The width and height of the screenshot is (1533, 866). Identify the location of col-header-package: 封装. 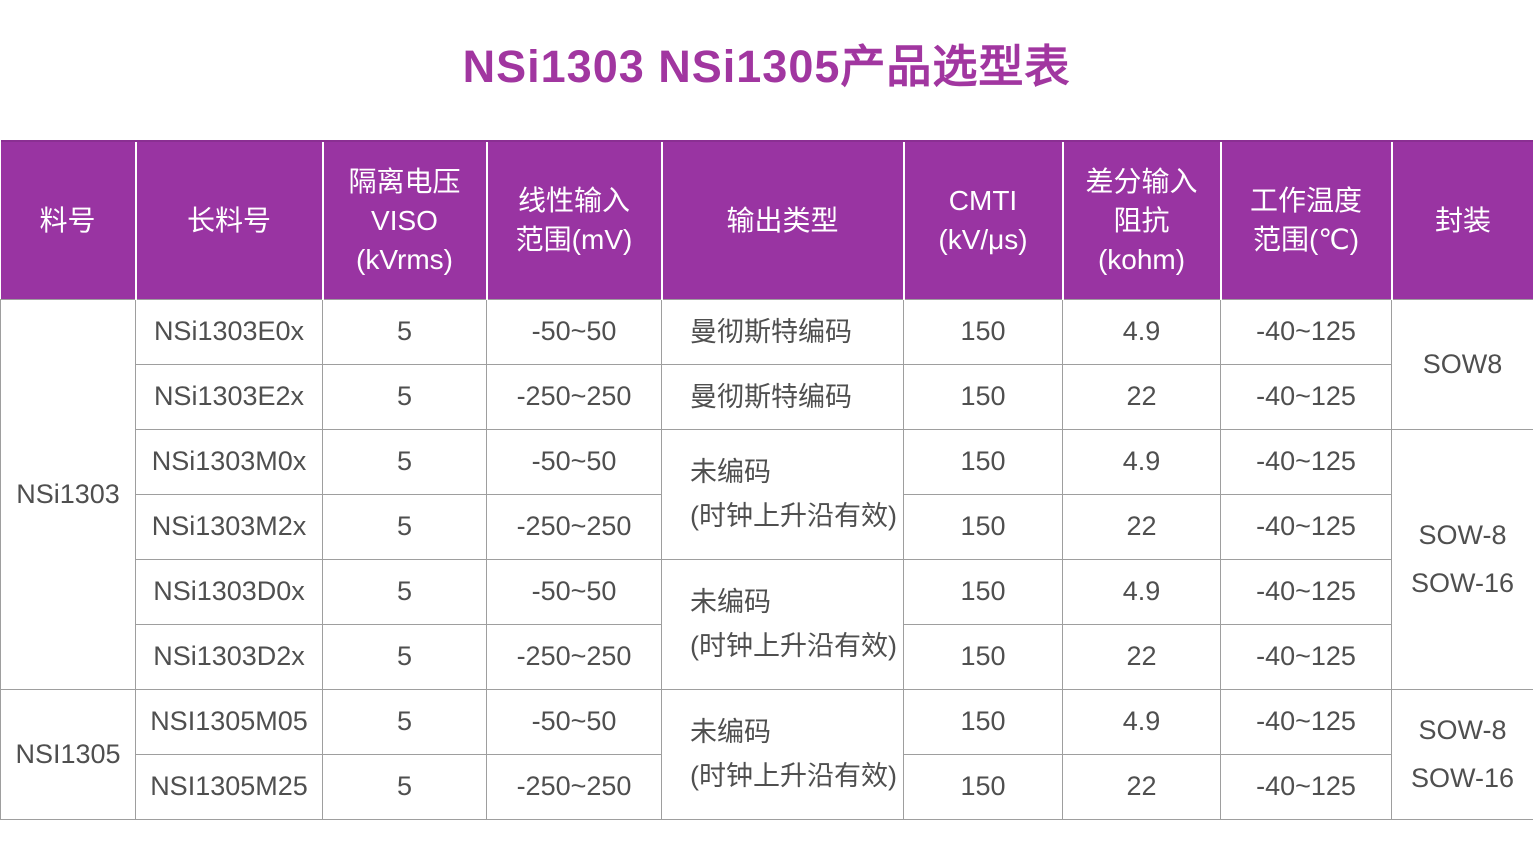
(1461, 219).